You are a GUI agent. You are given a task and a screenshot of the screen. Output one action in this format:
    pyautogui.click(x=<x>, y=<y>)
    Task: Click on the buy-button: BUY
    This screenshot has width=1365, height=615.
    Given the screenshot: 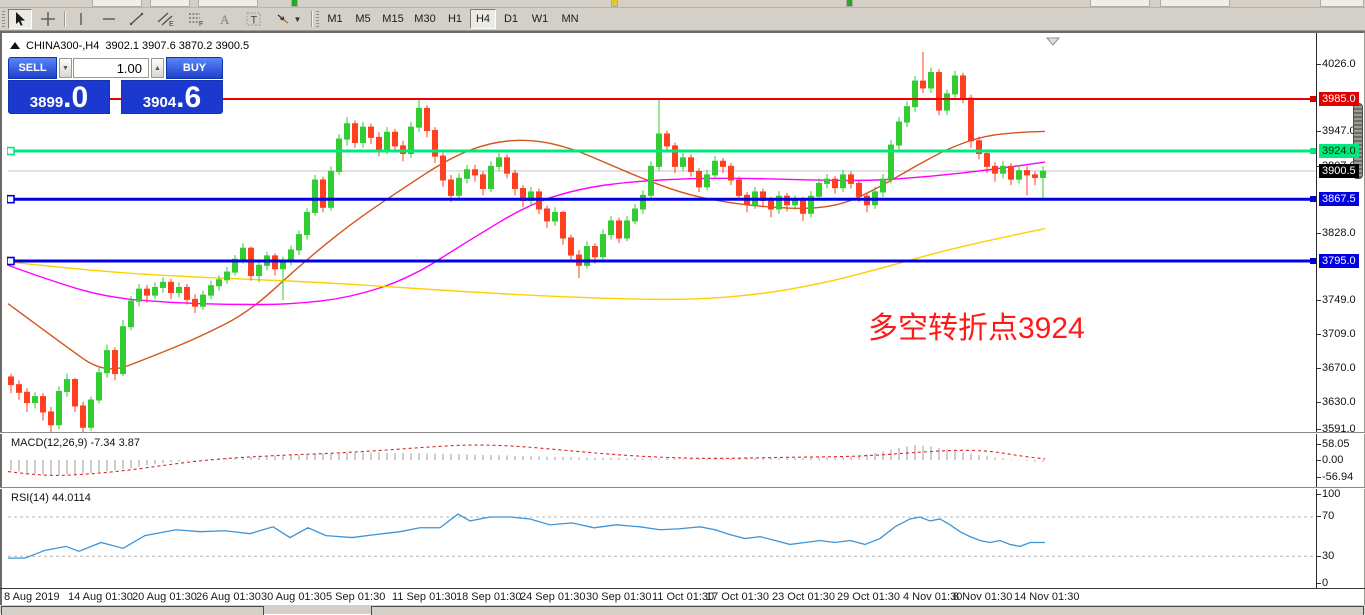 What is the action you would take?
    pyautogui.click(x=194, y=68)
    